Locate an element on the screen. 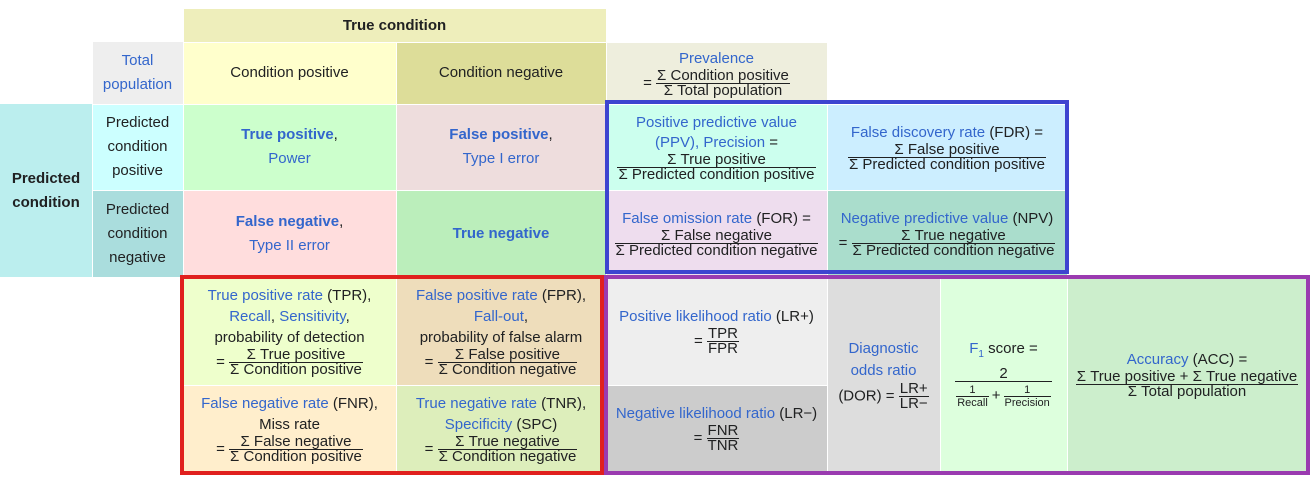  power-link: Power is located at coordinates (289, 158).